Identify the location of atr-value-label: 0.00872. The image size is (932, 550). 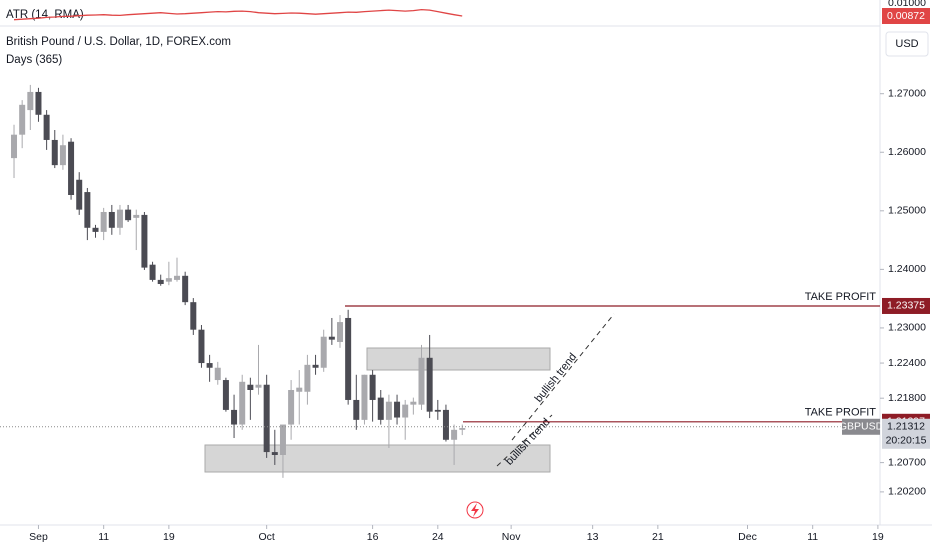
(906, 16).